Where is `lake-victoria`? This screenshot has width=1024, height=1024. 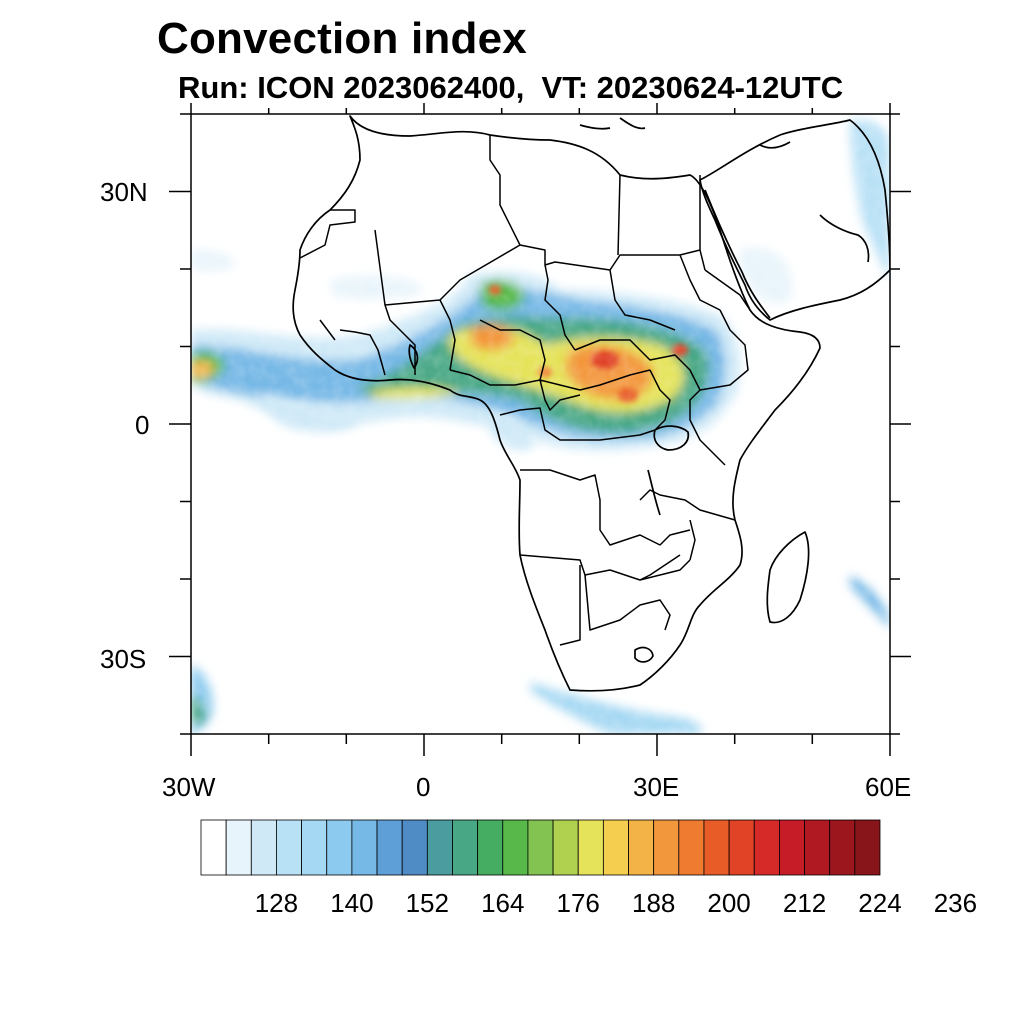
lake-victoria is located at coordinates (671, 438).